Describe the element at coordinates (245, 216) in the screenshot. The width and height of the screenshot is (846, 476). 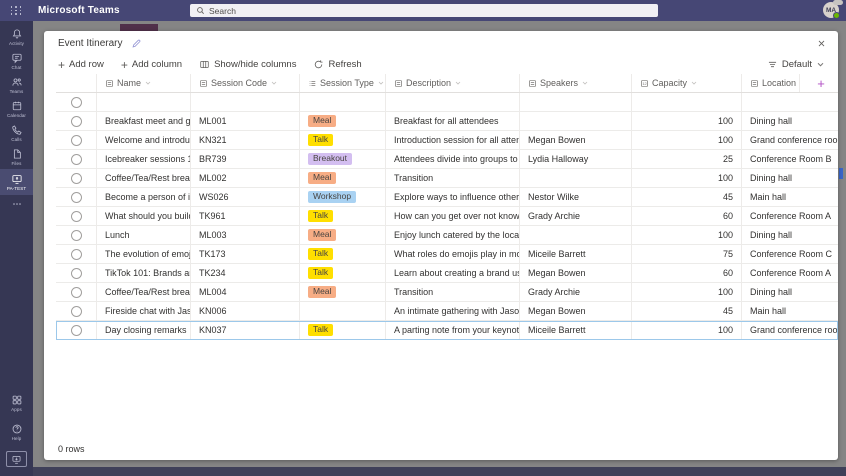
I see `cell-session-code: TK961` at that location.